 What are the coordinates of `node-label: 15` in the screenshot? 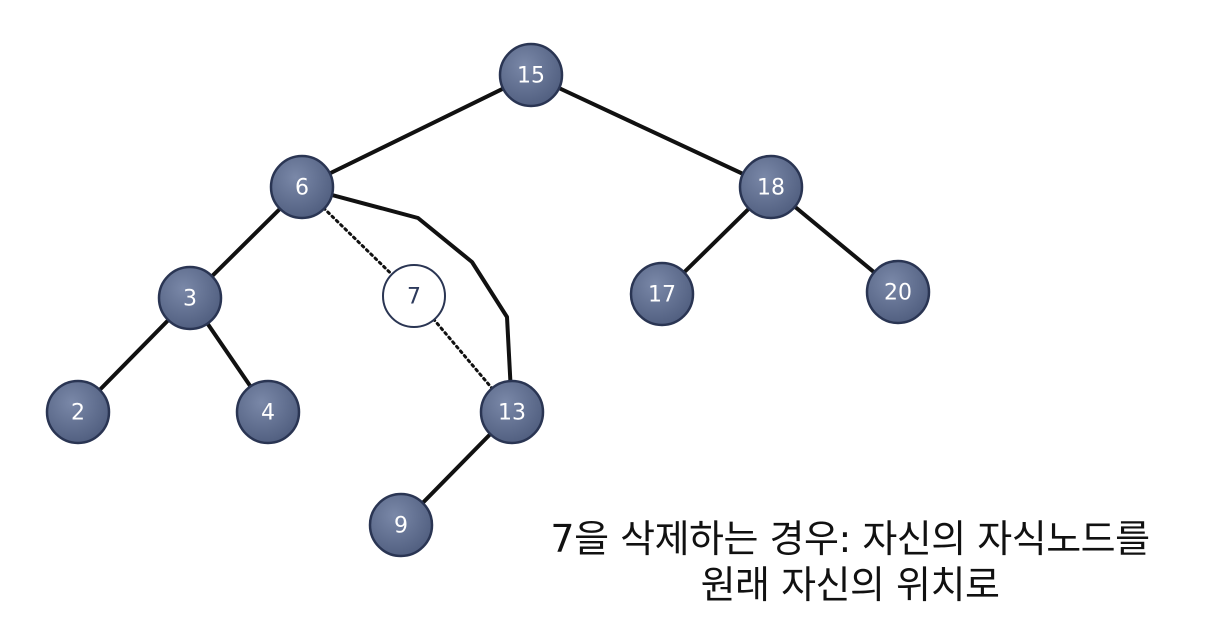 It's located at (531, 76).